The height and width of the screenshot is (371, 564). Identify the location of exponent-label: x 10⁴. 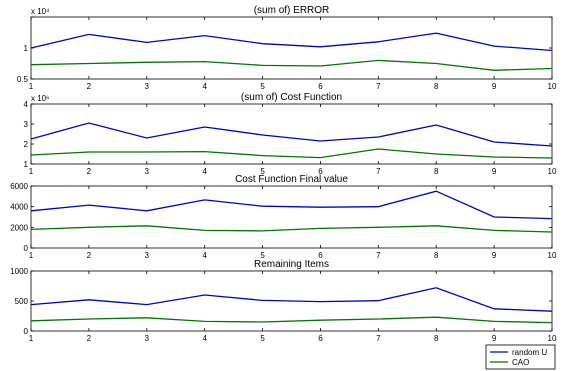
(40, 11).